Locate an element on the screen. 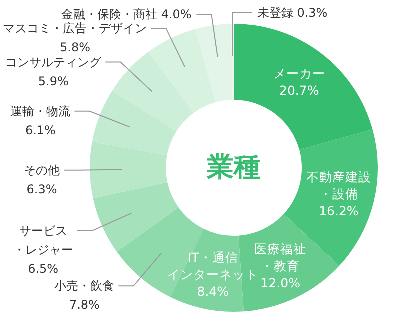 The height and width of the screenshot is (328, 399). slice-label: 未登録 0.3% is located at coordinates (292, 13).